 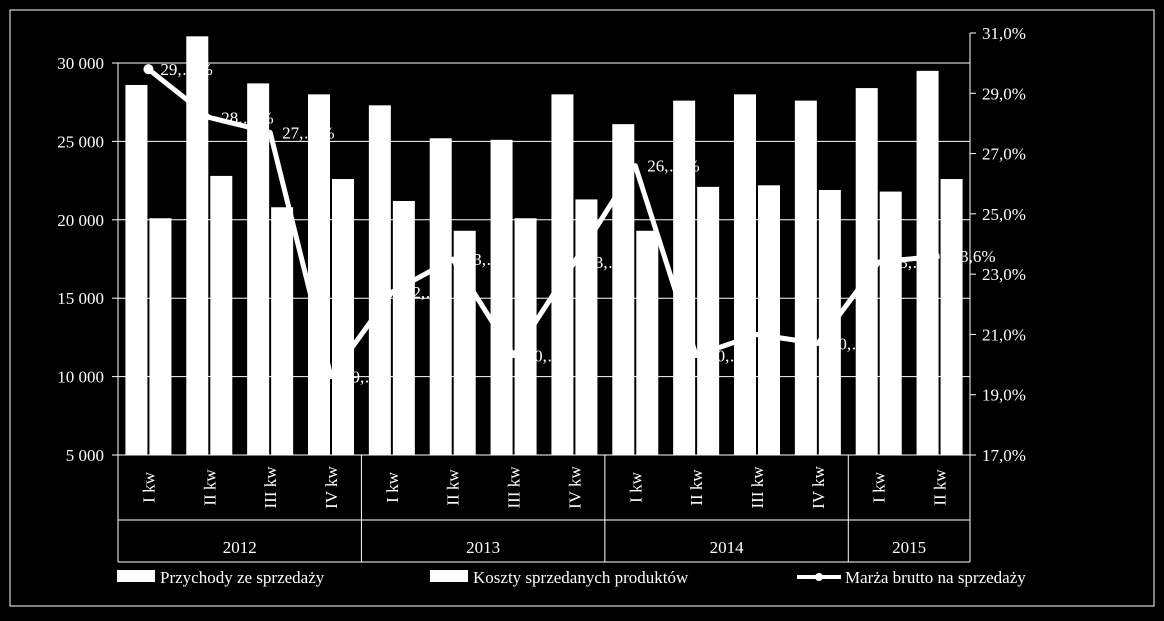 What do you see at coordinates (1004, 214) in the screenshot?
I see `y-tick-label-right: 25,0%` at bounding box center [1004, 214].